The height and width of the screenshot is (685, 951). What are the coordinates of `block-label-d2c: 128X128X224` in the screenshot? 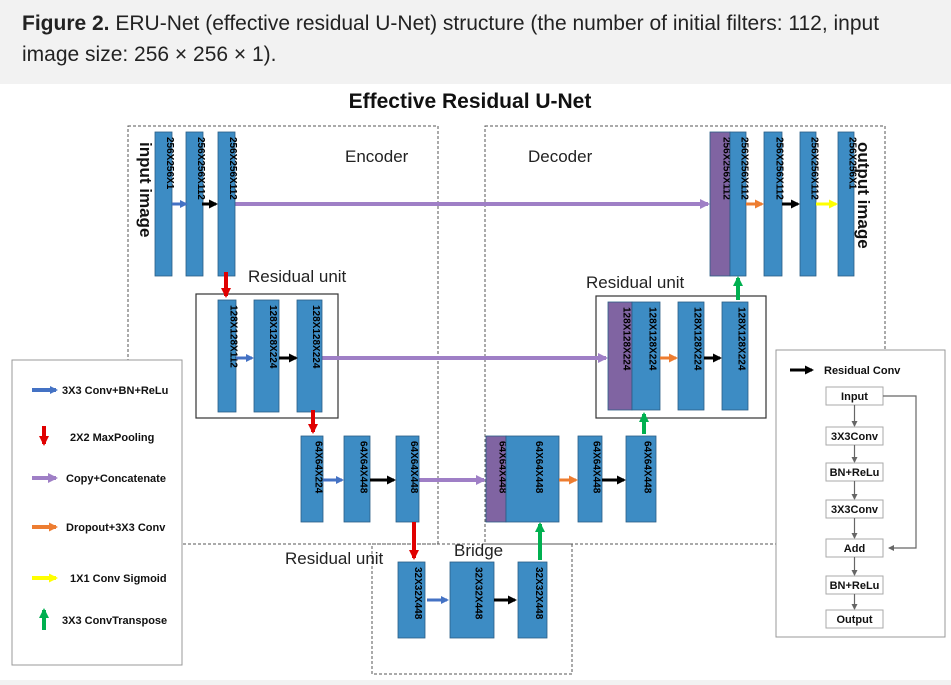 It's located at (697, 339).